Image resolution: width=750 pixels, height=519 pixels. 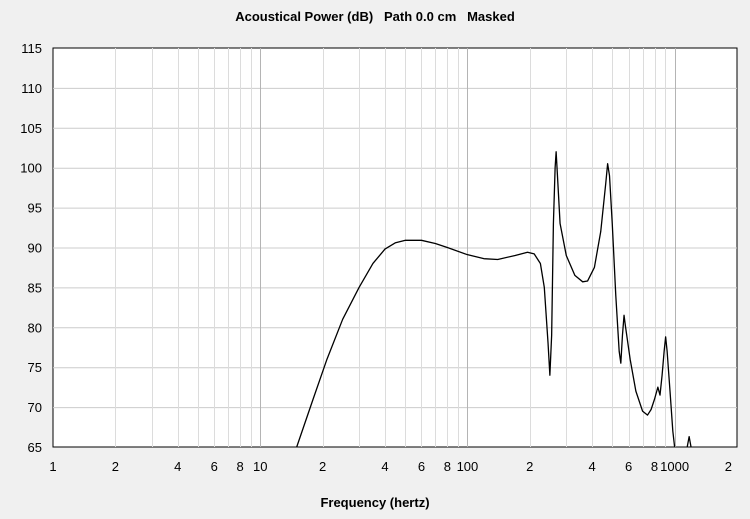 What do you see at coordinates (674, 466) in the screenshot?
I see `x-tick-label: 1000` at bounding box center [674, 466].